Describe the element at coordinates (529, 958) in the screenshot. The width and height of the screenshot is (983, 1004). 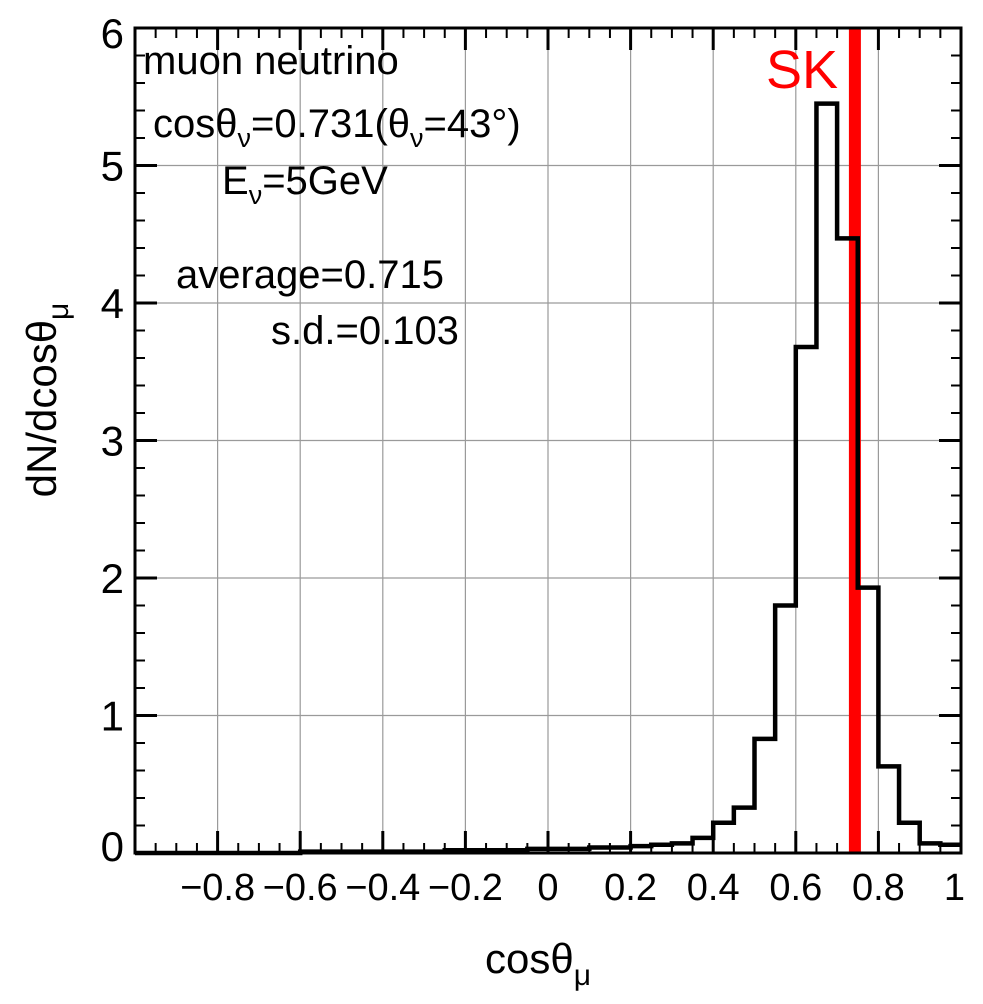
I see `x-axis-title-base: cosθ` at that location.